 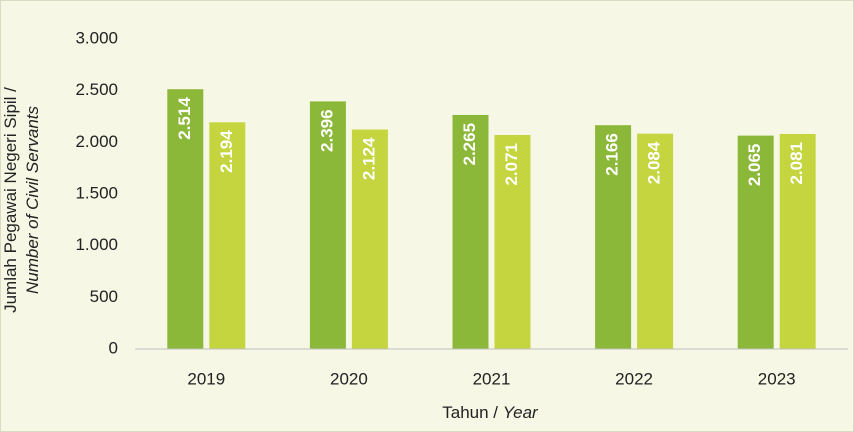 What do you see at coordinates (754, 165) in the screenshot?
I see `data-label: 2.065` at bounding box center [754, 165].